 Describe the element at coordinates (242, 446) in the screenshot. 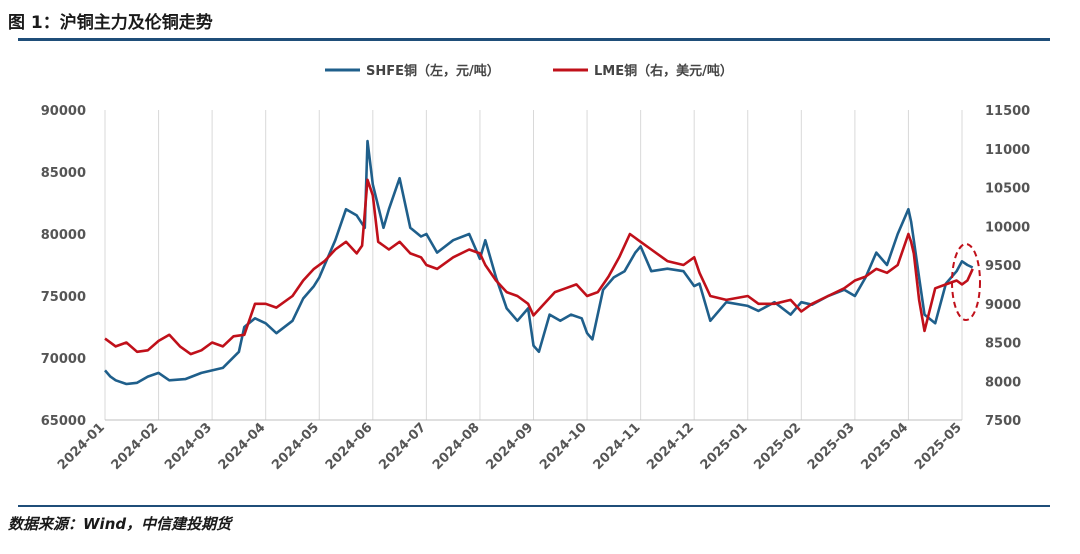

I see `x-tick-label: 2024-04` at that location.